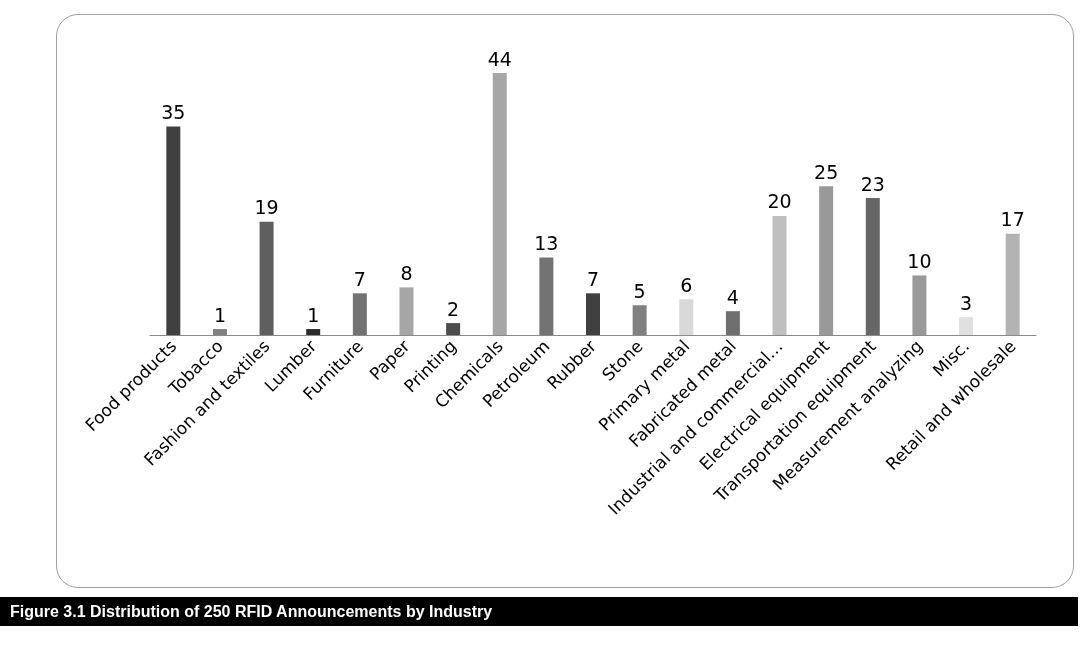 The height and width of the screenshot is (659, 1086). I want to click on text: Figure 3.1 Distribution of 250 RFID Announcements by Industry, so click(539, 611).